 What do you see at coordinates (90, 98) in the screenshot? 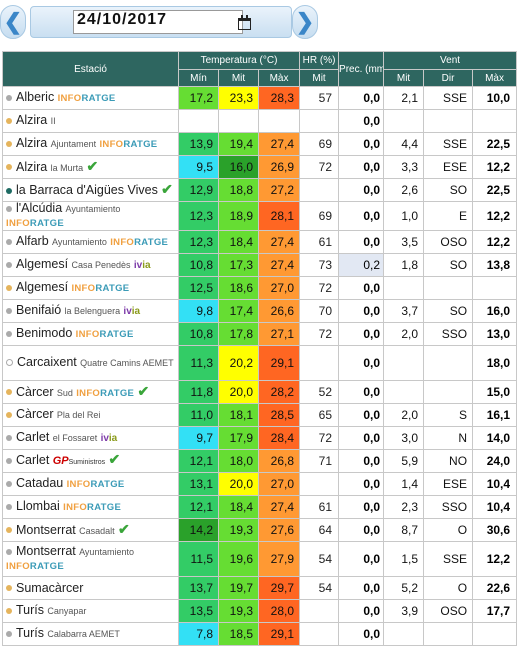
I see `station-cell: Alberic INFORATGE` at bounding box center [90, 98].